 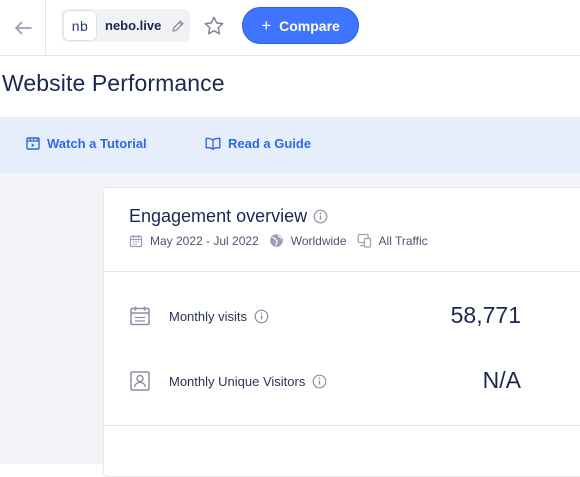 I want to click on calendar-icon, so click(x=140, y=316).